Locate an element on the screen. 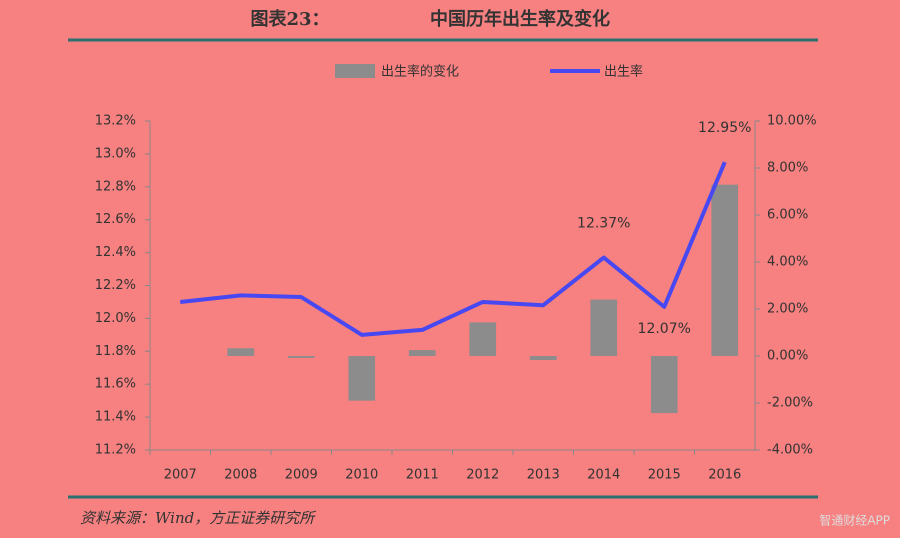  y2-tick-label: 10.00% is located at coordinates (792, 121).